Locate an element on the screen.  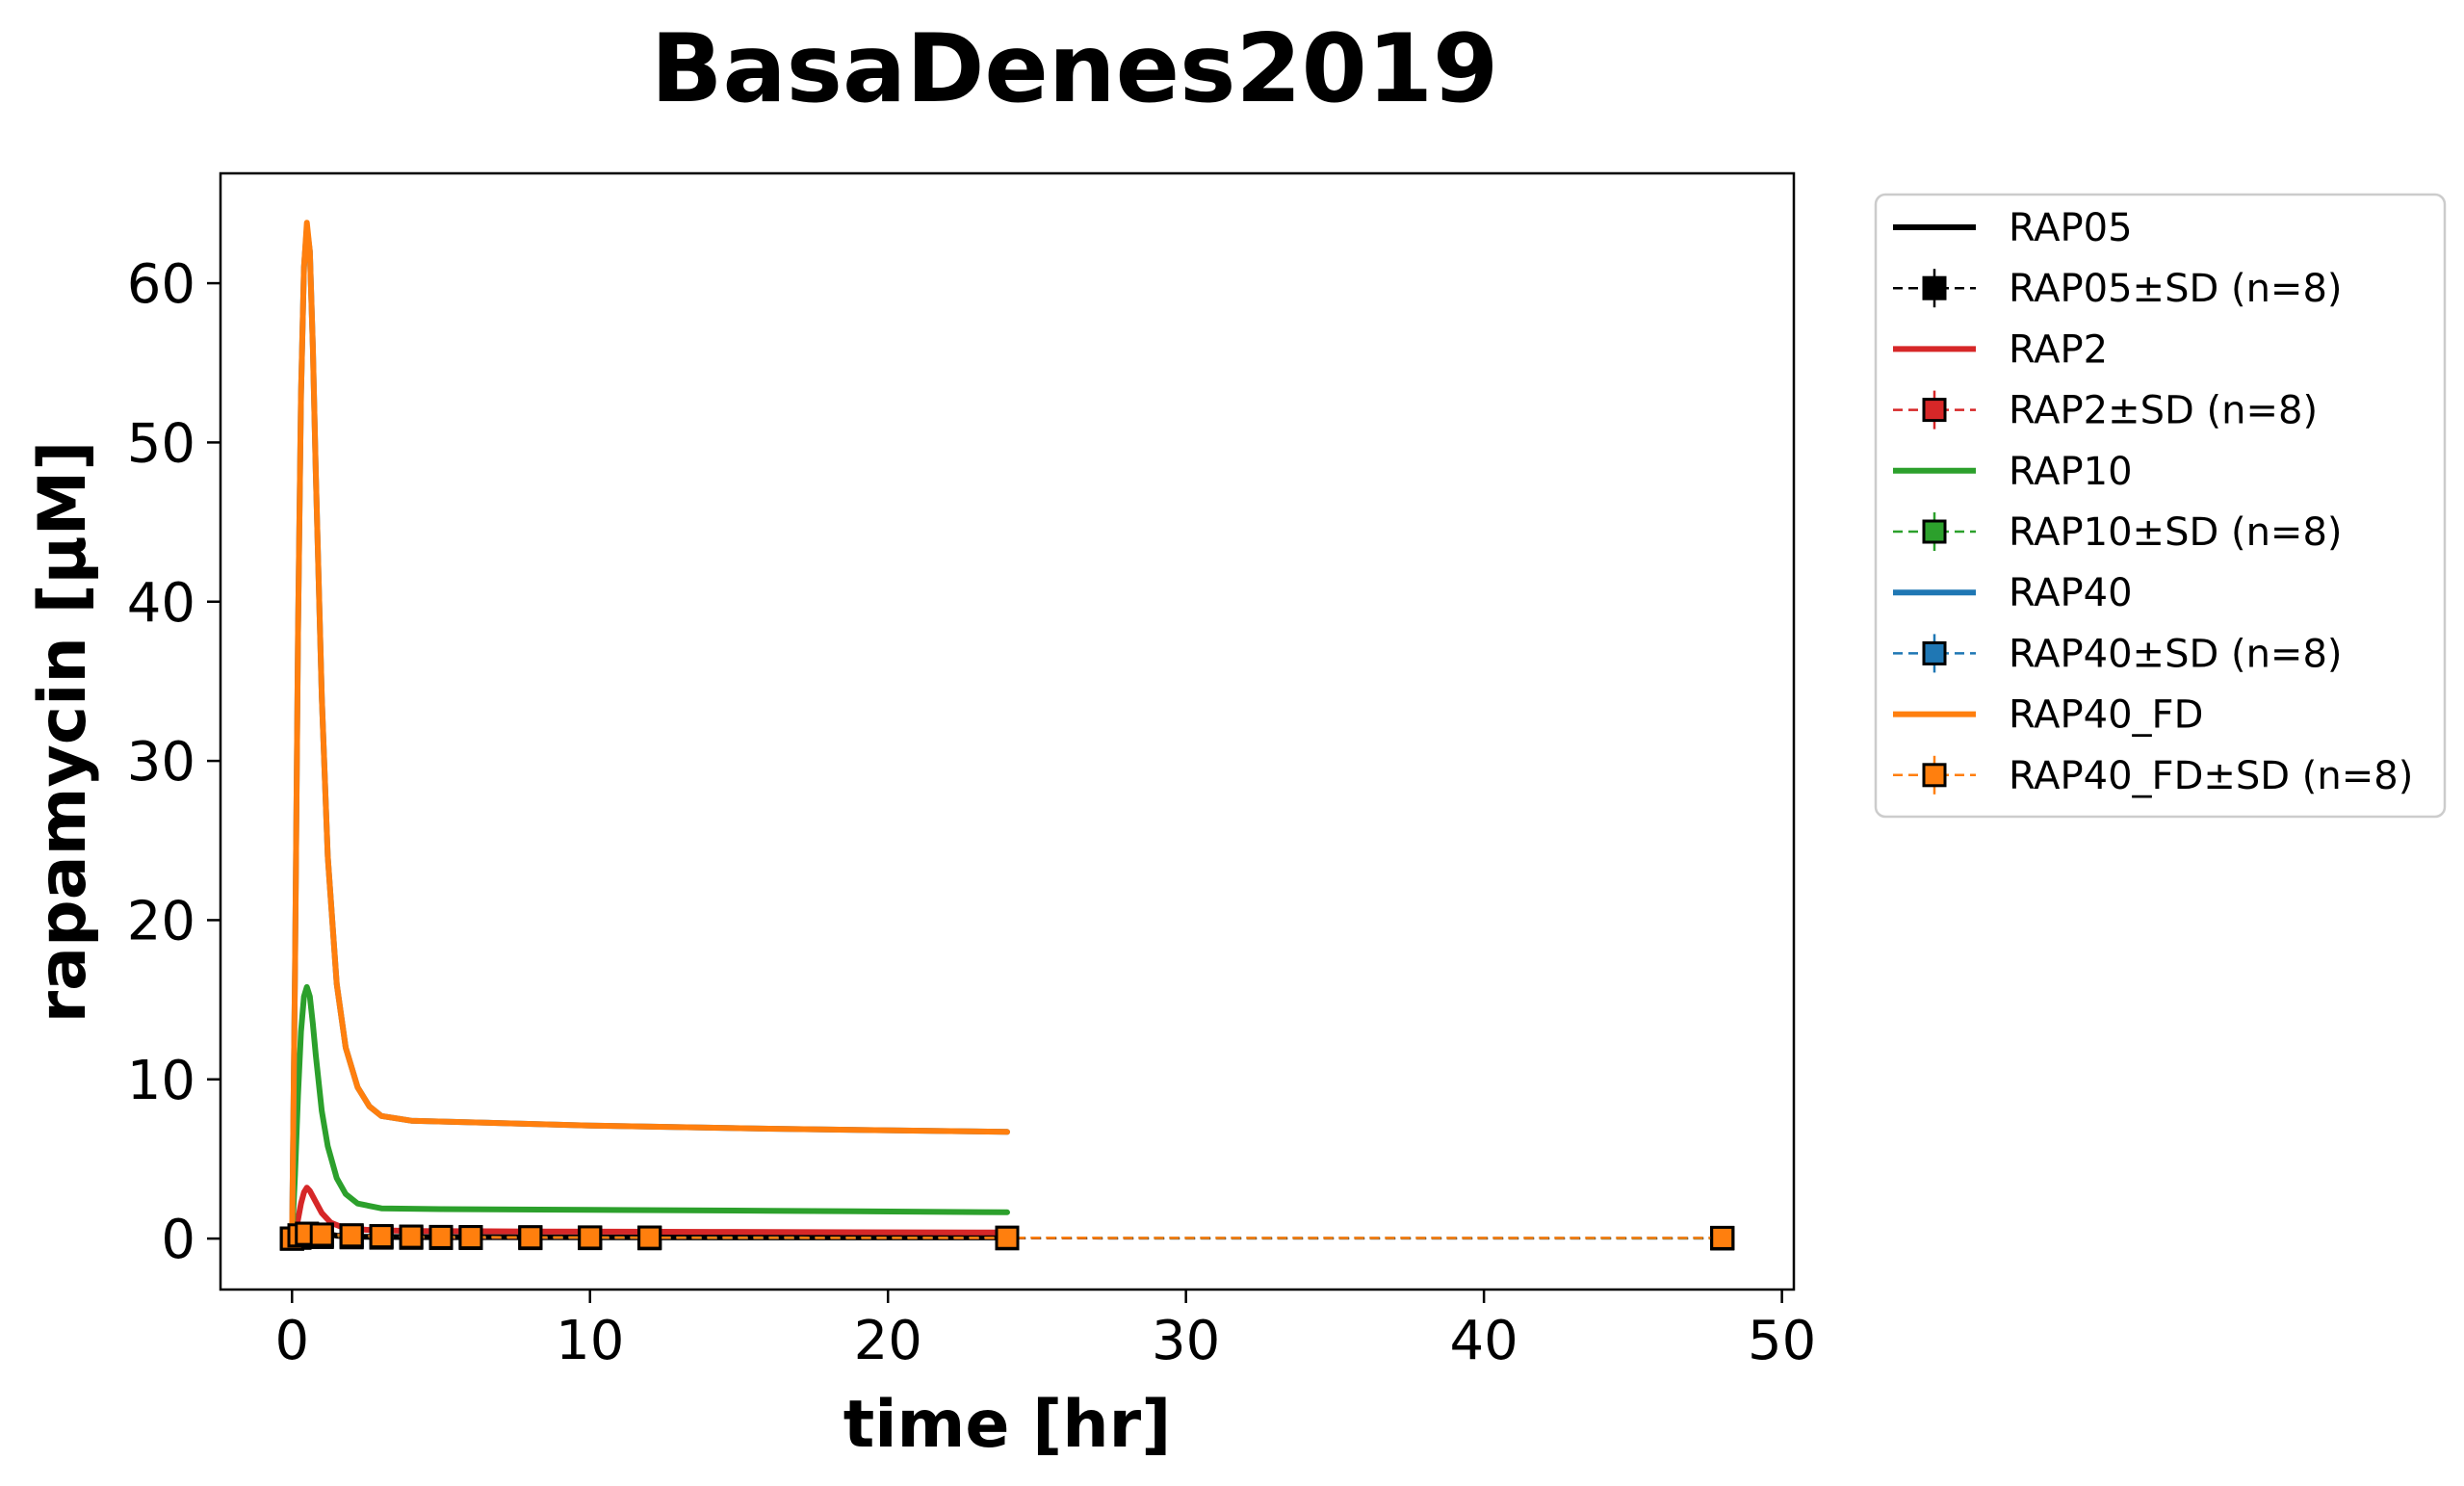
legend-entry: RAP2 is located at coordinates (2000, 349).